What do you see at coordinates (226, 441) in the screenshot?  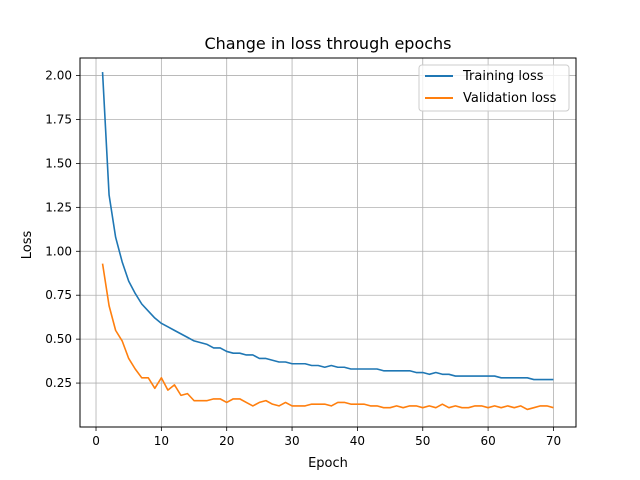 I see `x-tick-label: 20` at bounding box center [226, 441].